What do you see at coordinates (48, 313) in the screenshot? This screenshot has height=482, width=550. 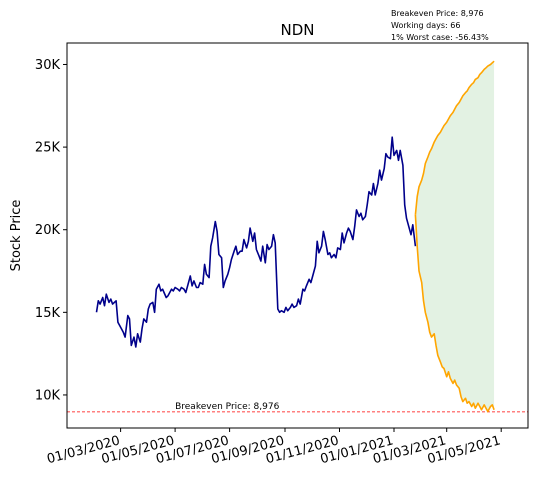 I see `y-tick-label: 15K` at bounding box center [48, 313].